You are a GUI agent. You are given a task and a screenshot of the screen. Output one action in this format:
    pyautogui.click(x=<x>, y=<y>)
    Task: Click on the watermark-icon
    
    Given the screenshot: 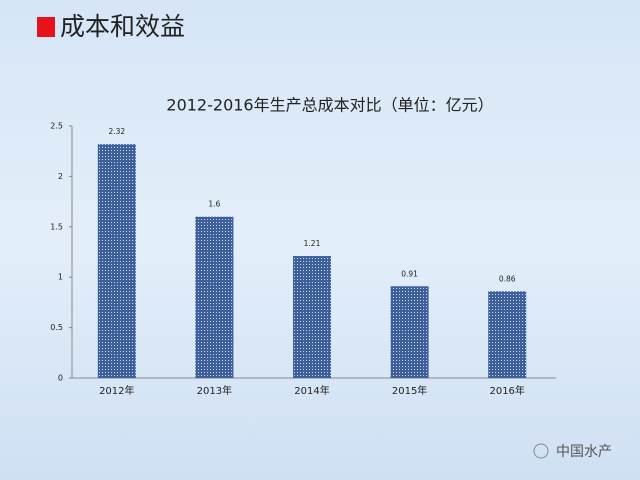 What is the action you would take?
    pyautogui.click(x=541, y=451)
    